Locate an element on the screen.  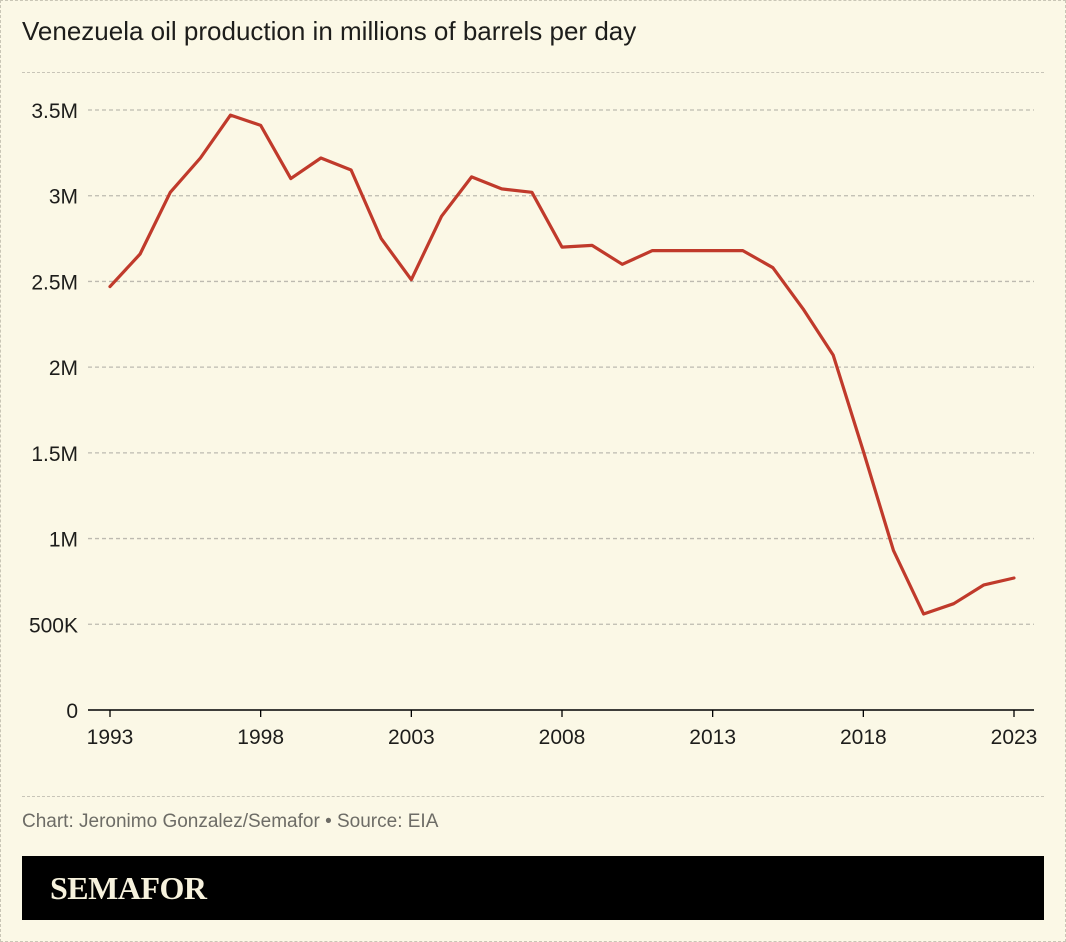
y-tick-label: 1.5M is located at coordinates (54, 454).